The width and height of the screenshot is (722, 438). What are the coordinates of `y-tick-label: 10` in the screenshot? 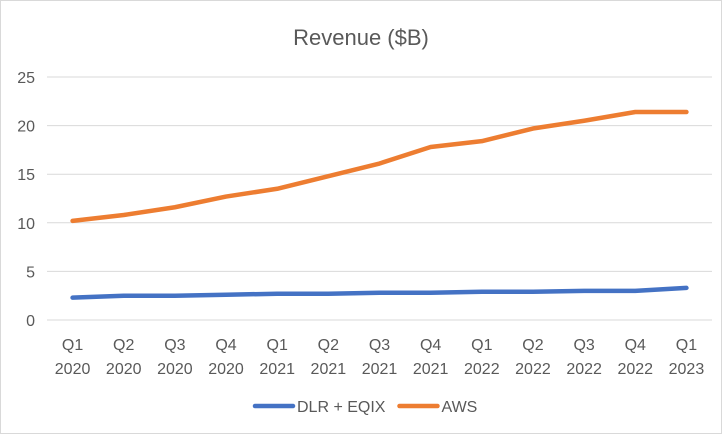 It's located at (26, 224).